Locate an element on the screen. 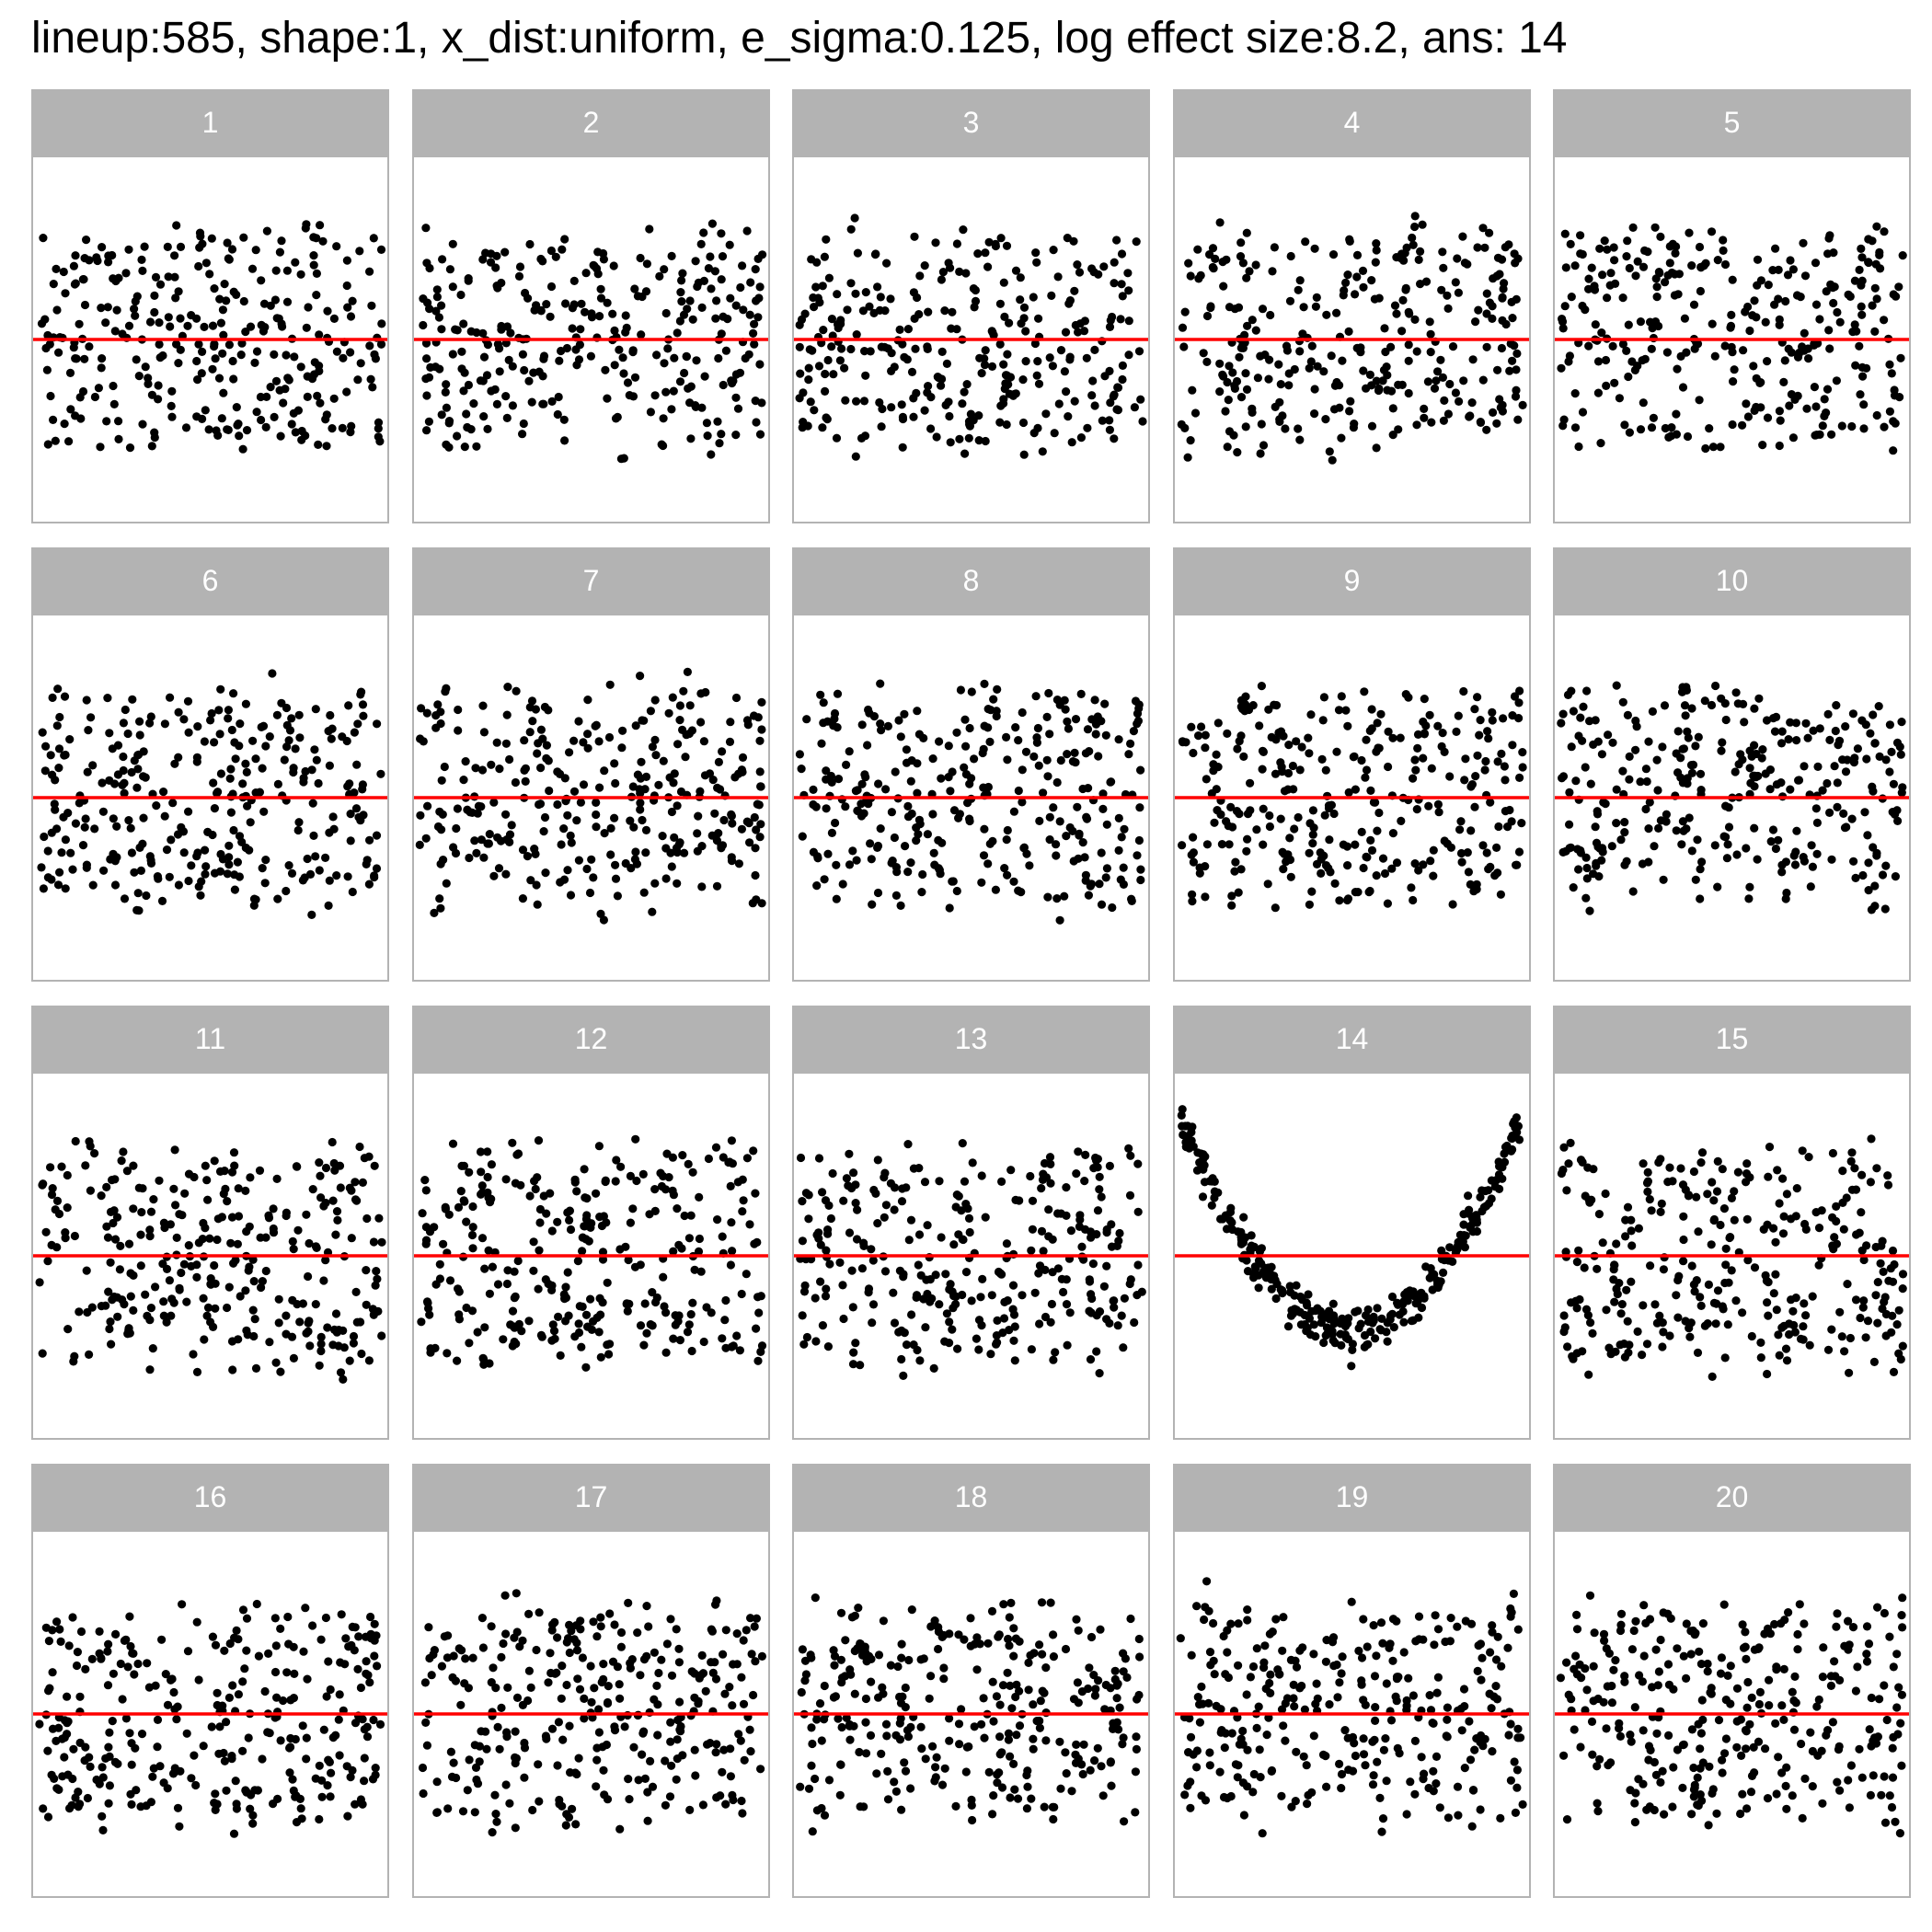  panel-strip is located at coordinates (1352, 1039).